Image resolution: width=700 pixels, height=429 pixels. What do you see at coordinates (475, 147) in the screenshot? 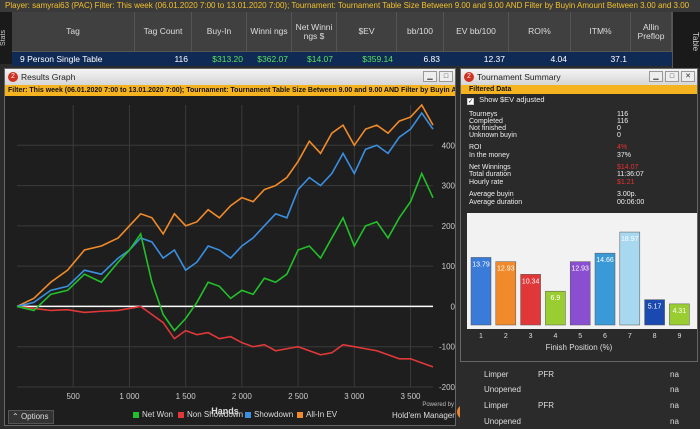
I see `summary-label: ROI` at bounding box center [475, 147].